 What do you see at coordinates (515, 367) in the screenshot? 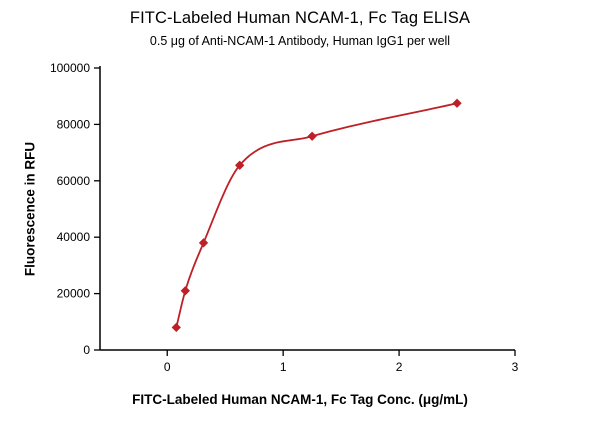
I see `x-tick-label: 3` at bounding box center [515, 367].